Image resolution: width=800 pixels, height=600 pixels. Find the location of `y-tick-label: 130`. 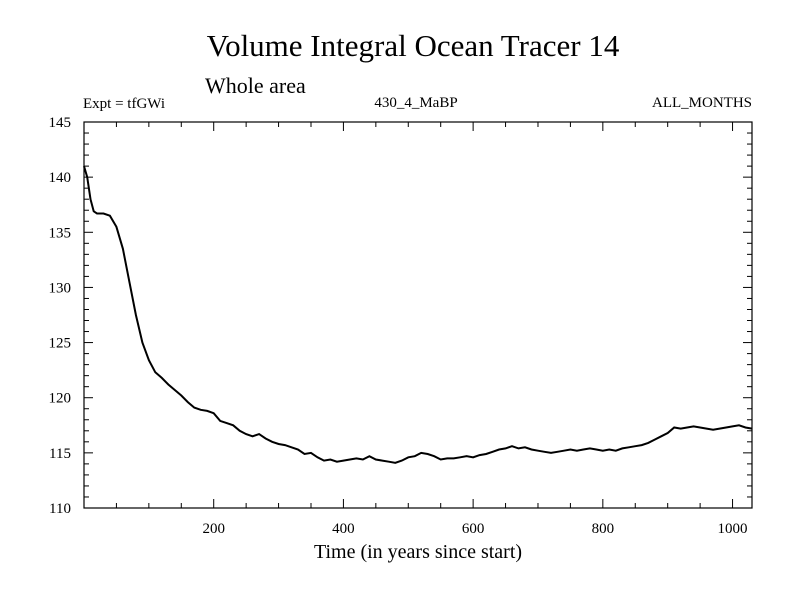

y-tick-label: 130 is located at coordinates (60, 288).